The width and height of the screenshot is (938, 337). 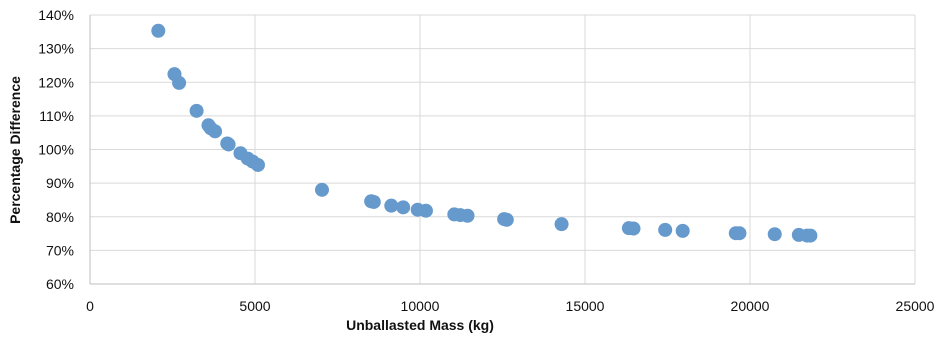 I want to click on x-axis-title: Unballasted Mass (kg), so click(x=420, y=325).